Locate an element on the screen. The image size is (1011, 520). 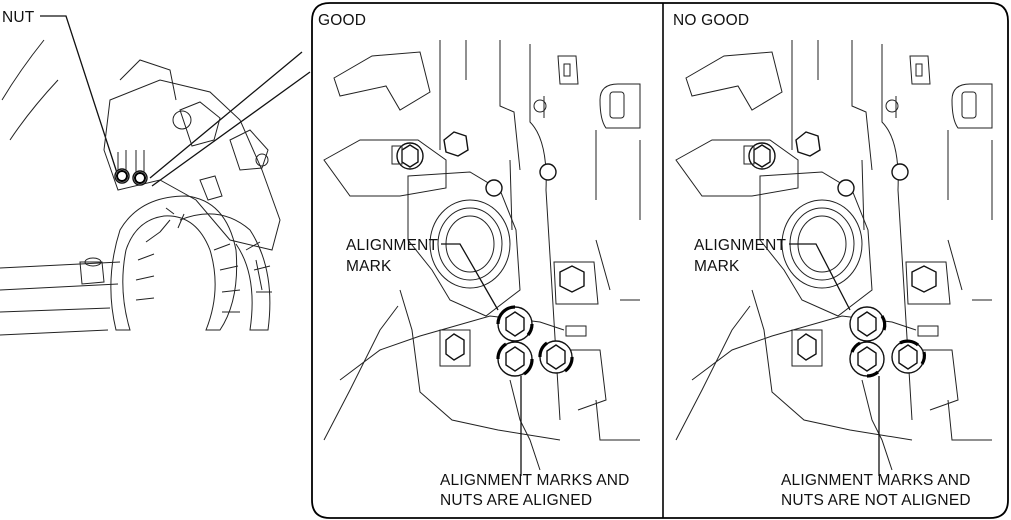
no-good-panel-title: NO GOOD is located at coordinates (711, 20).